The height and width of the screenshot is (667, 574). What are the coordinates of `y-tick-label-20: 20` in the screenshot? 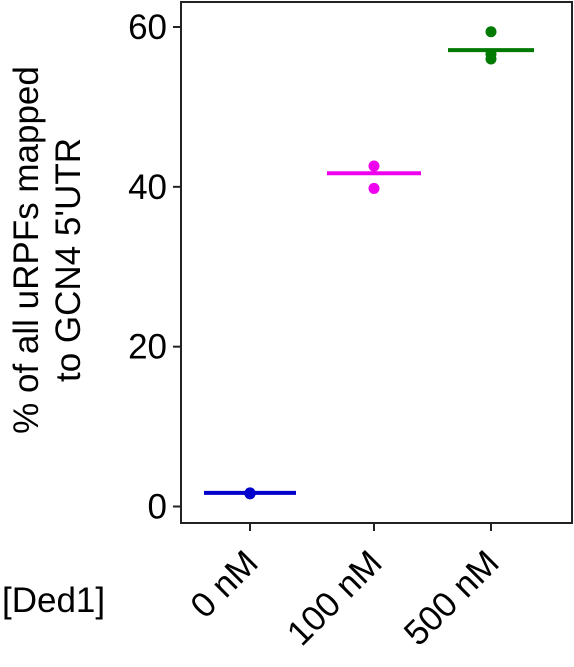 It's located at (147, 347).